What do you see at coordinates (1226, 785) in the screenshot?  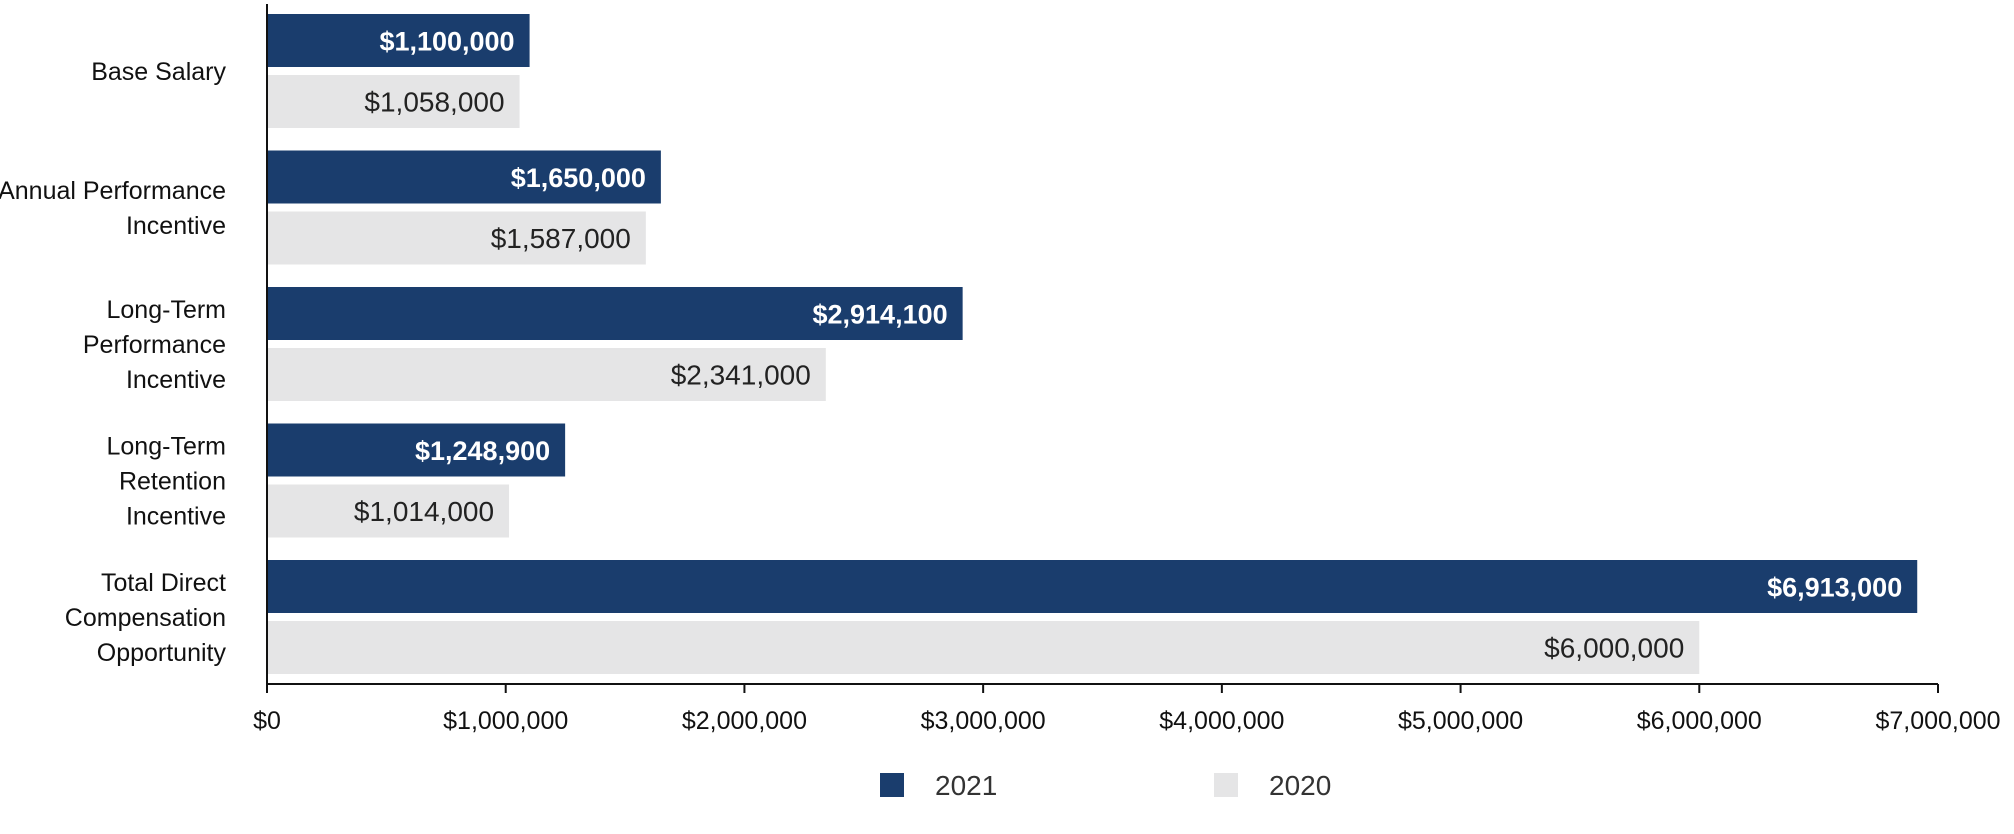 I see `legend-swatch-2020` at bounding box center [1226, 785].